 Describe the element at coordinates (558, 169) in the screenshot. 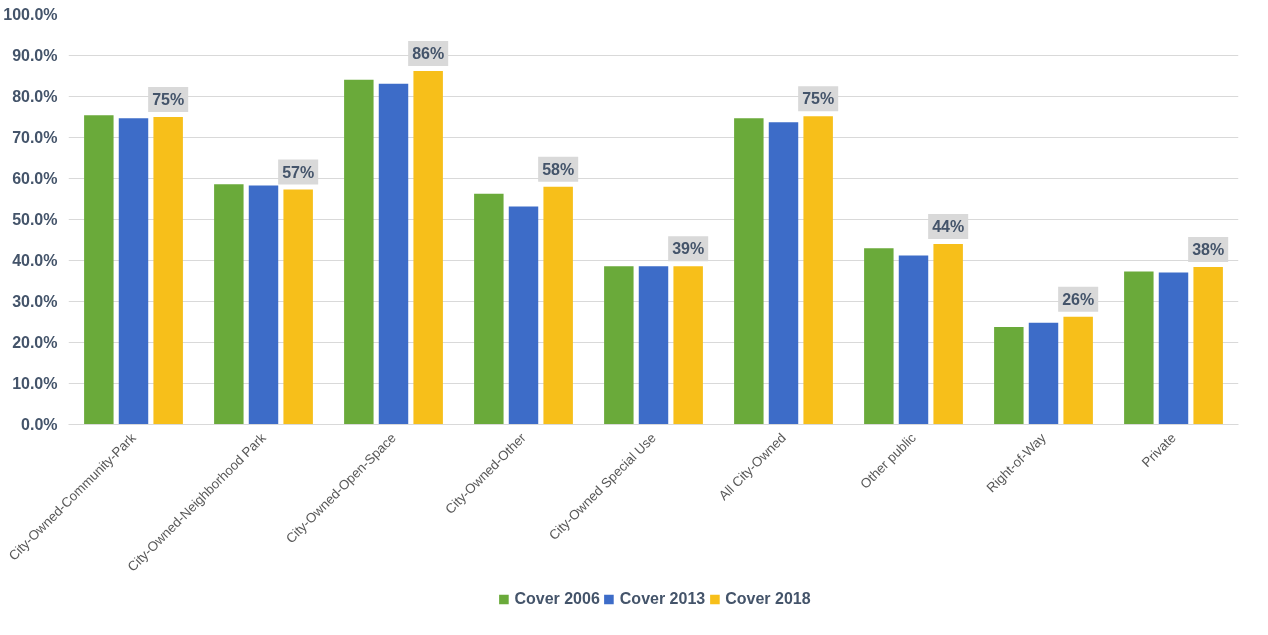

I see `data-label: 58%` at that location.